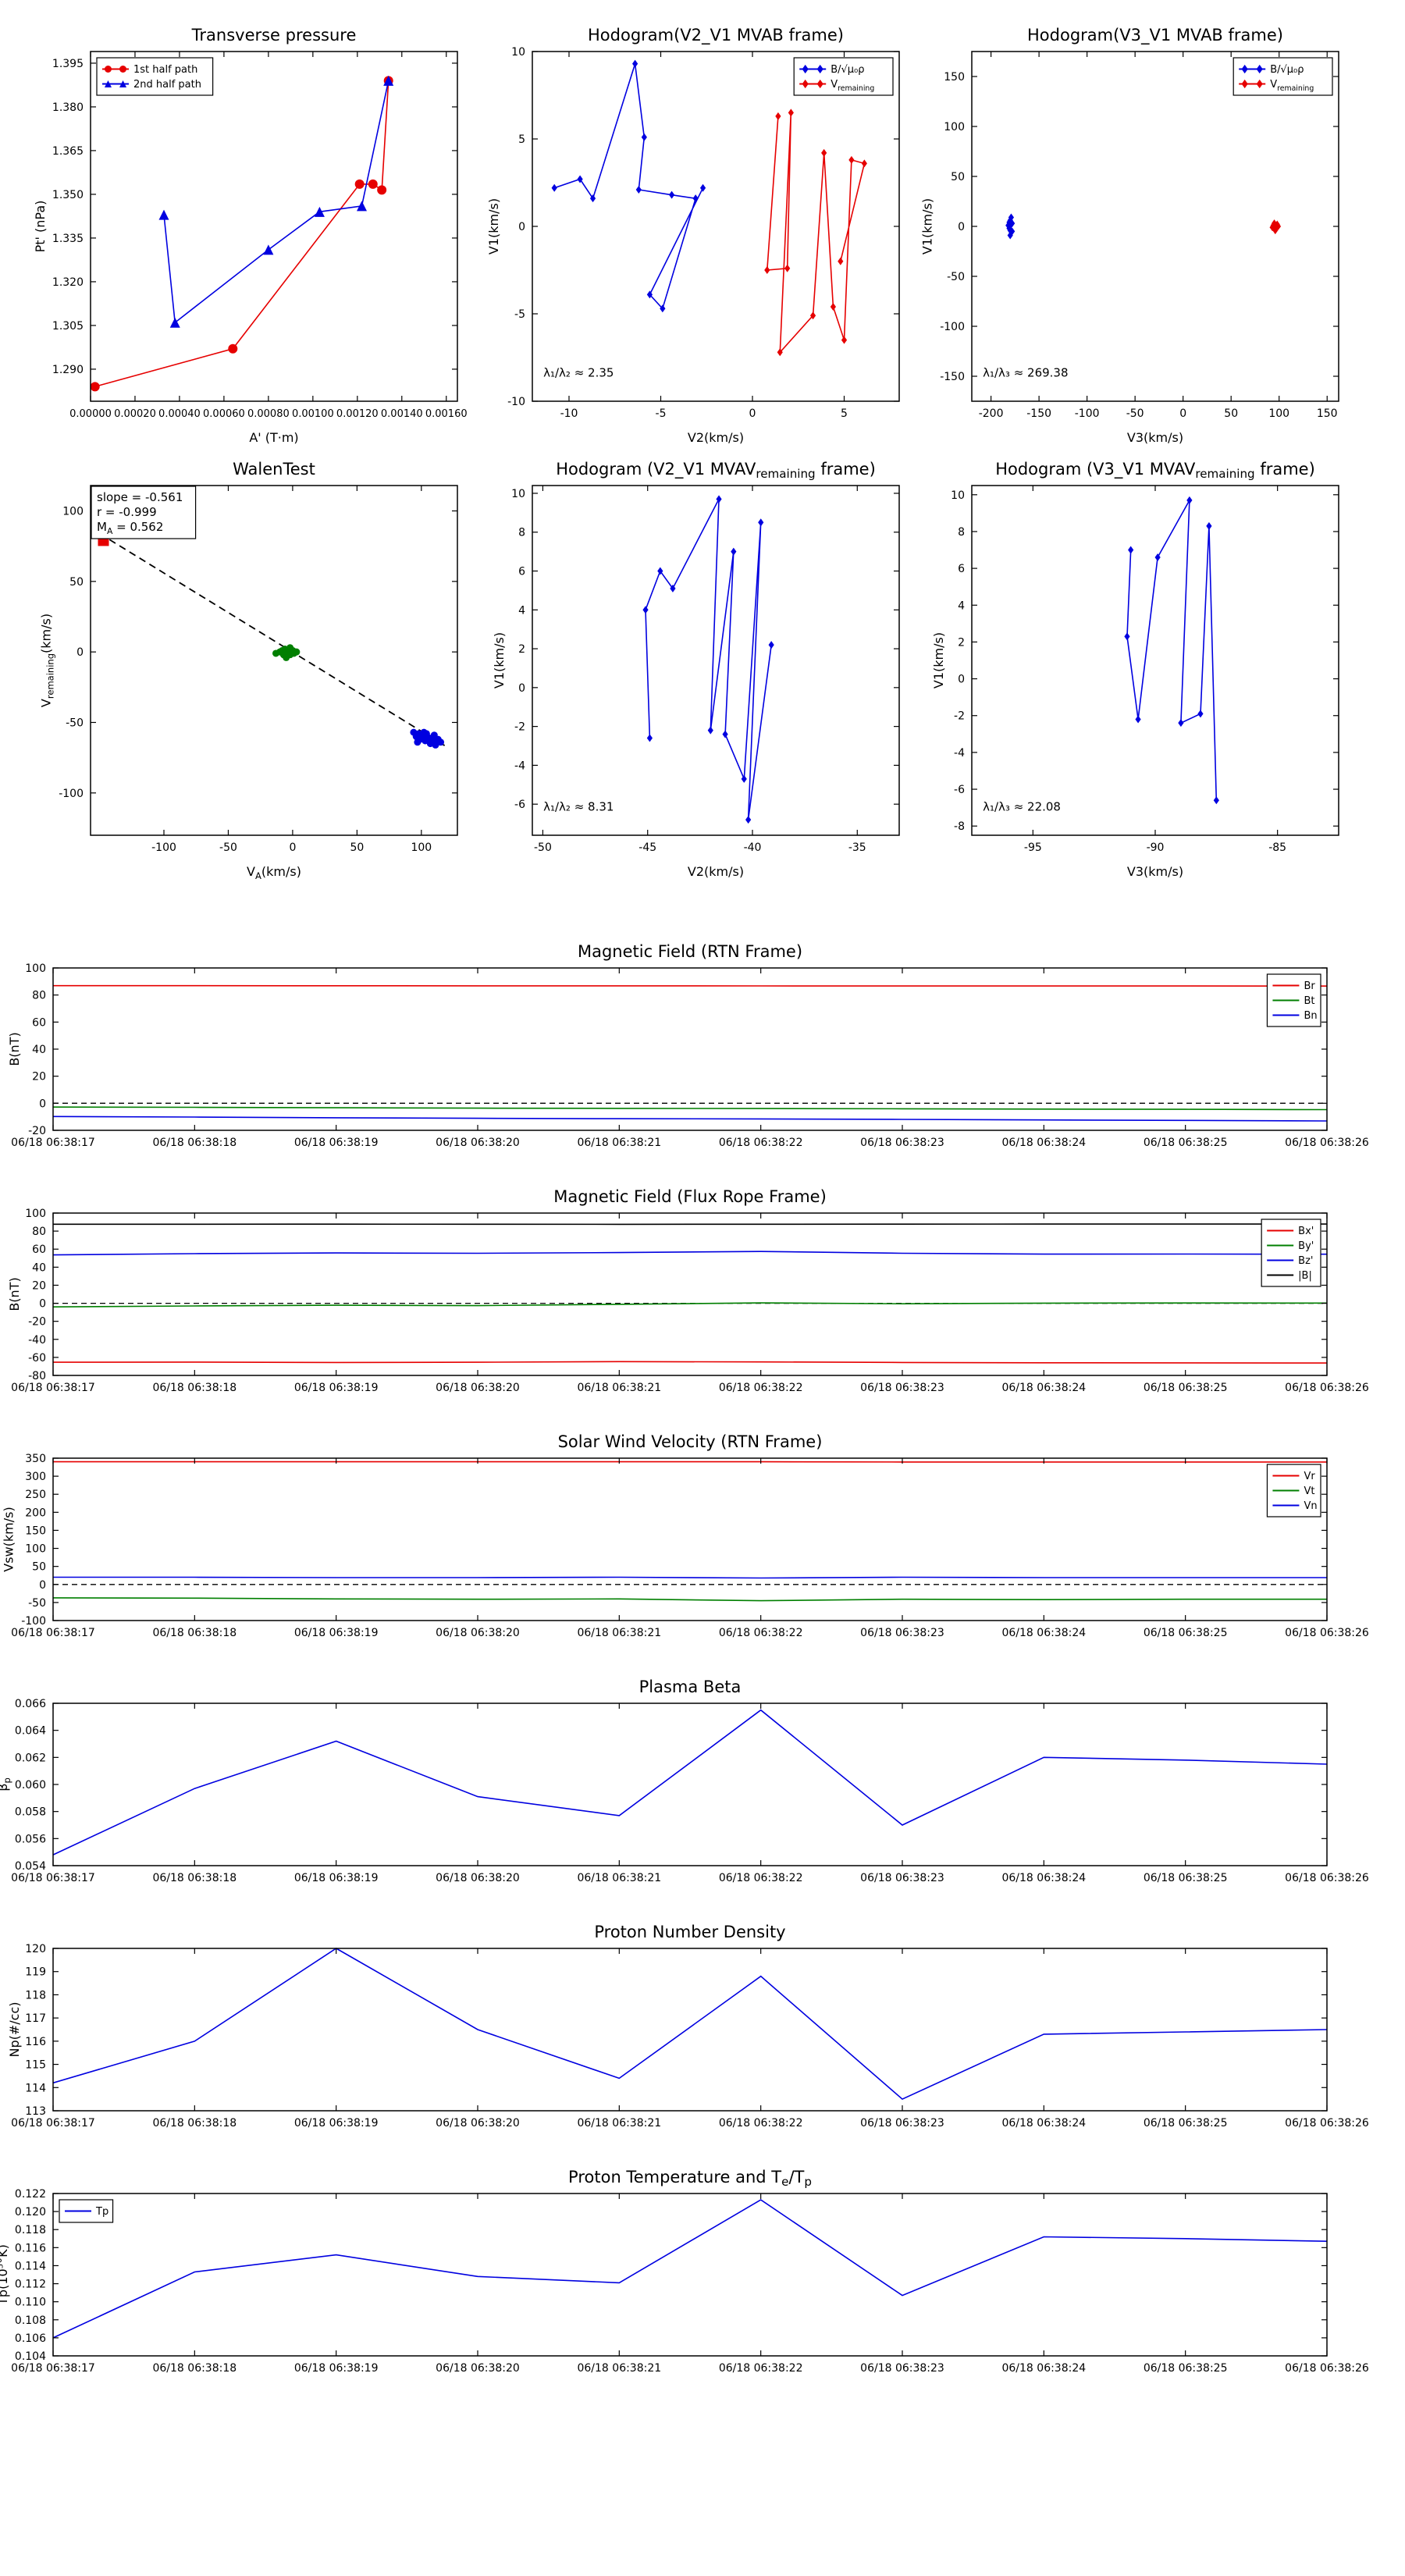  I want to click on svg-text: Tp, so click(102, 2212).